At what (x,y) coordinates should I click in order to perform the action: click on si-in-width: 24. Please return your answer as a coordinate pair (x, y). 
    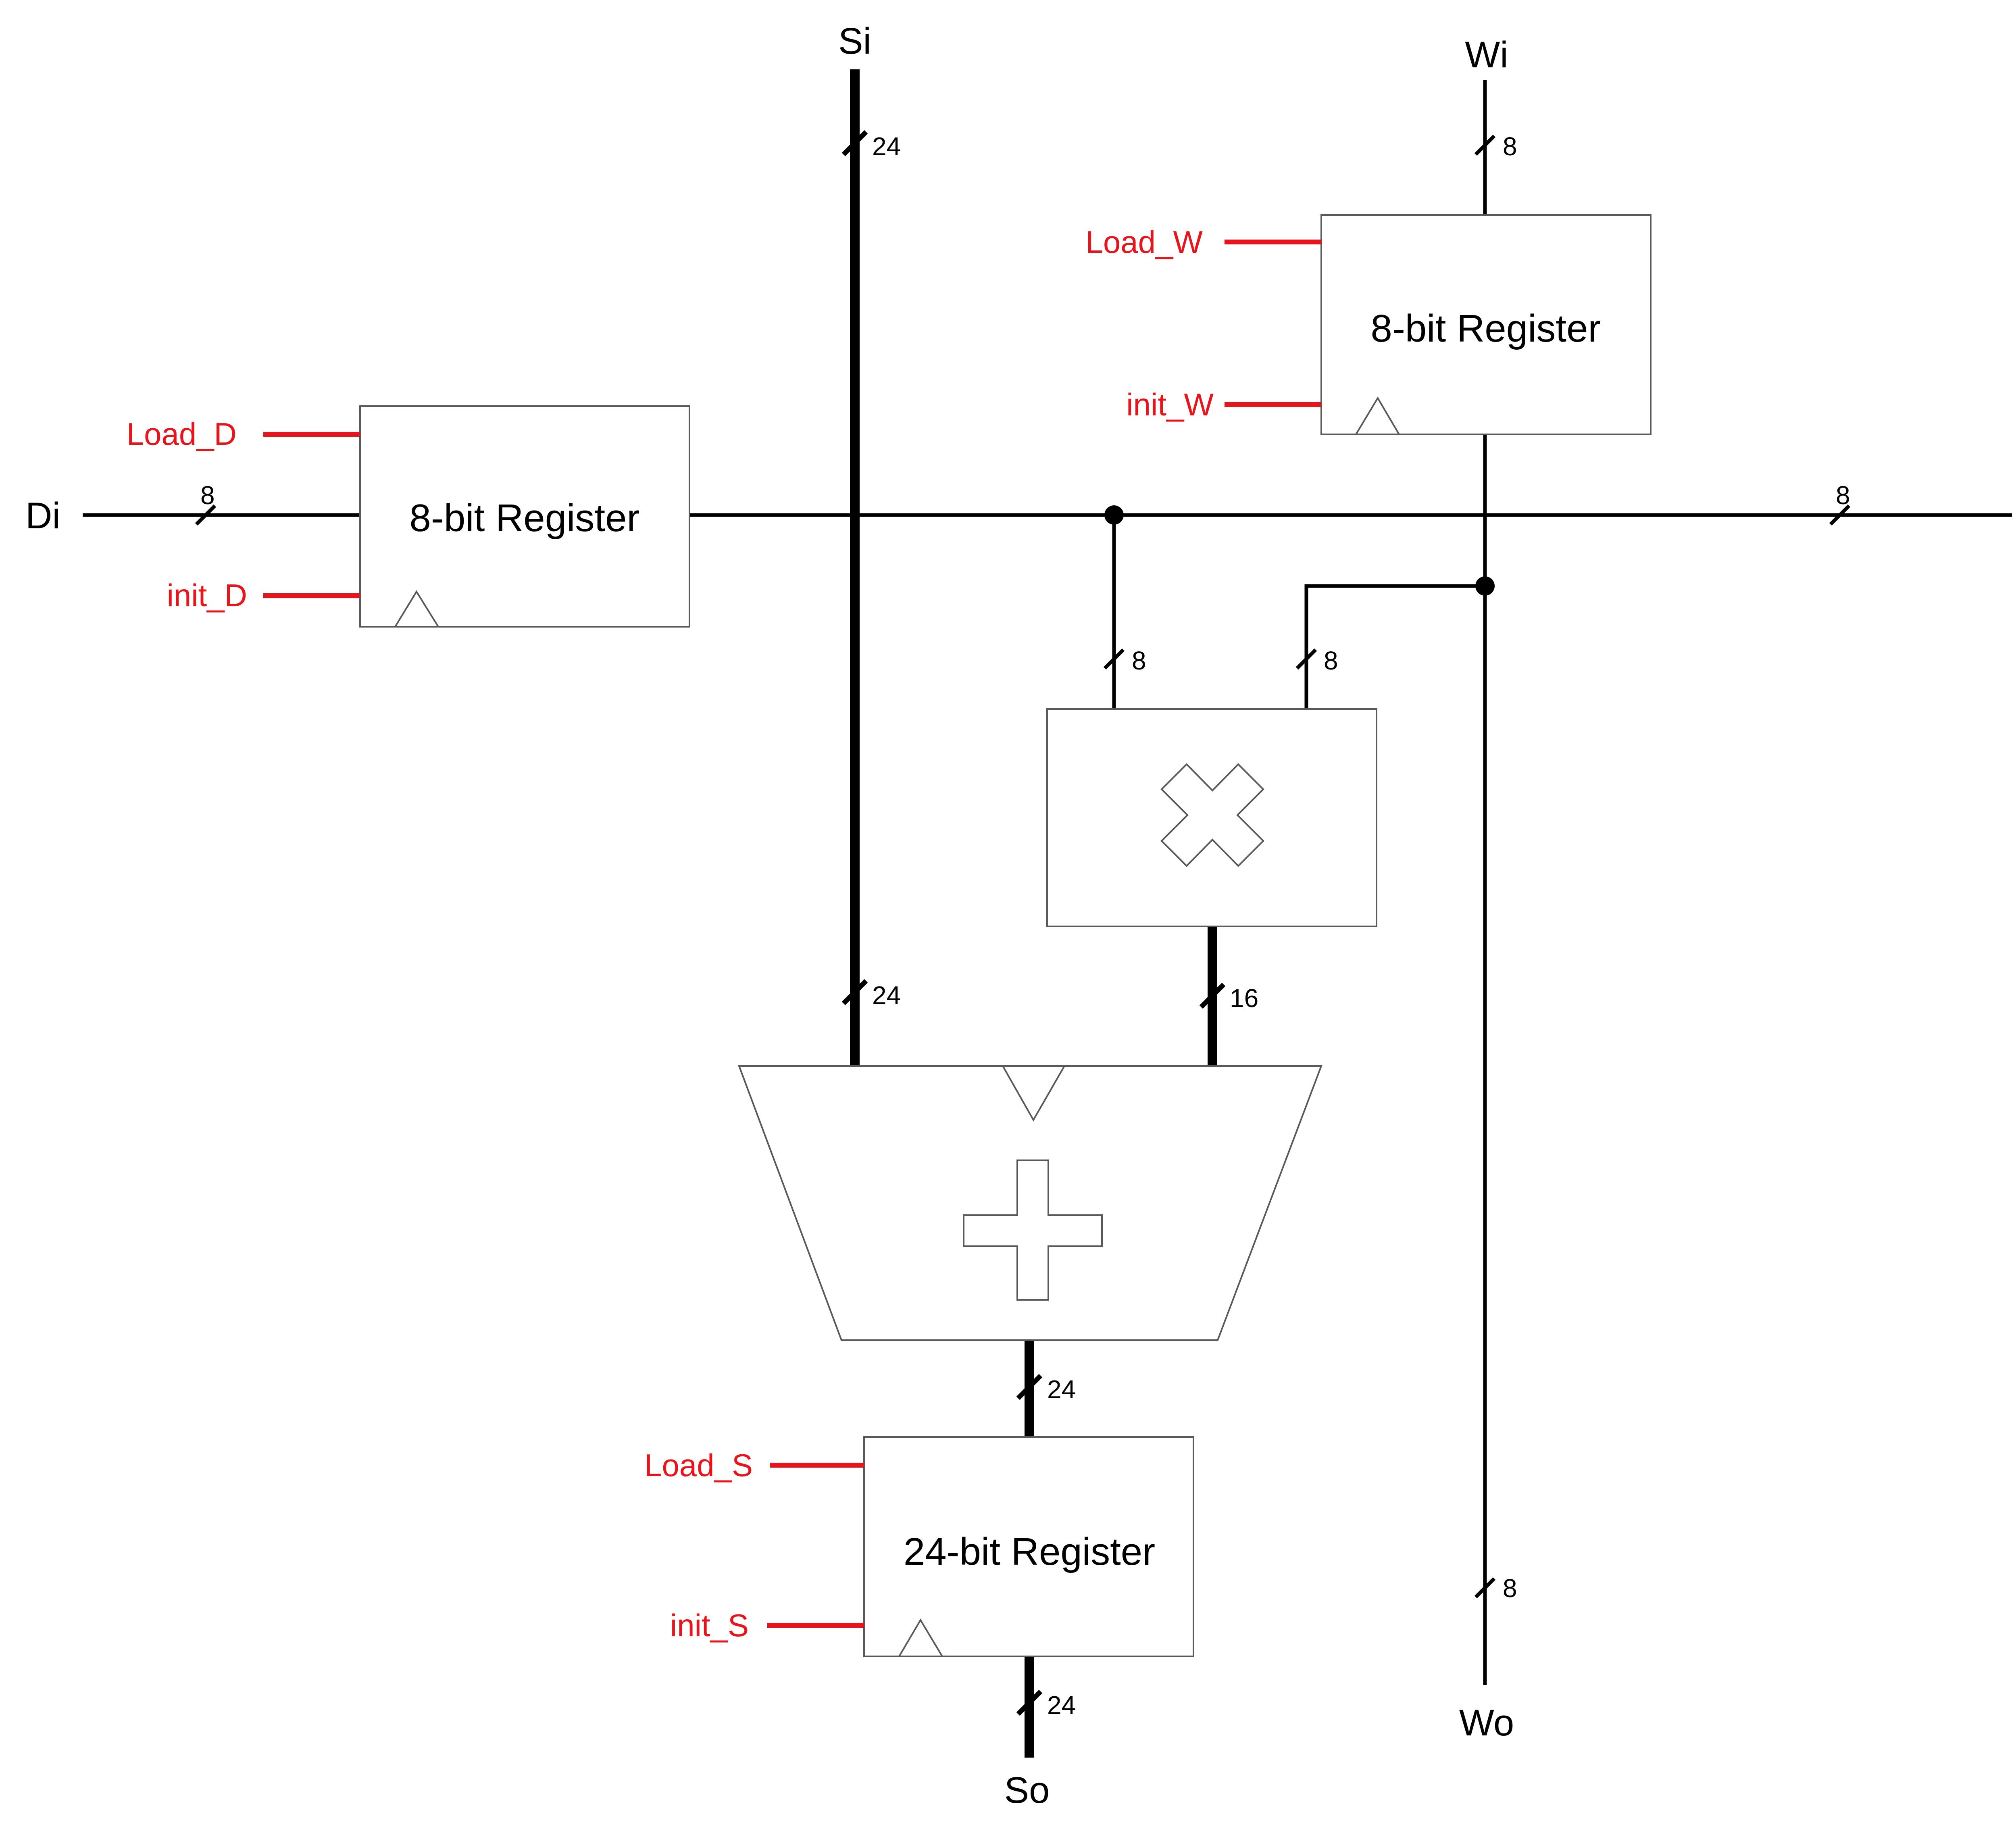
    Looking at the image, I should click on (886, 146).